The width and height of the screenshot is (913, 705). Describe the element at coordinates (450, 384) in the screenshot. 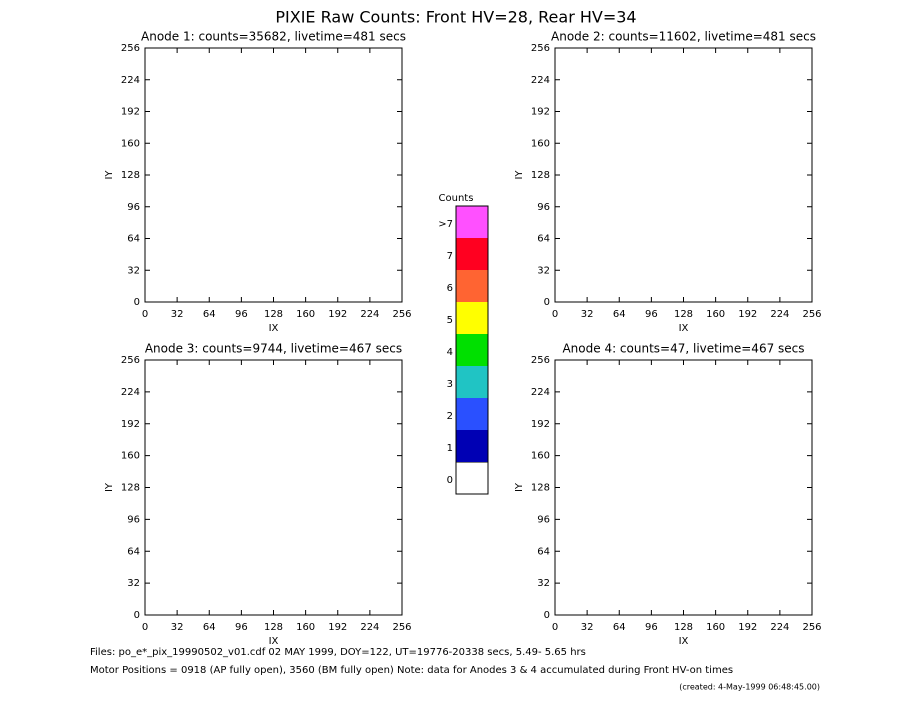

I see `colorbar-label: 3` at that location.